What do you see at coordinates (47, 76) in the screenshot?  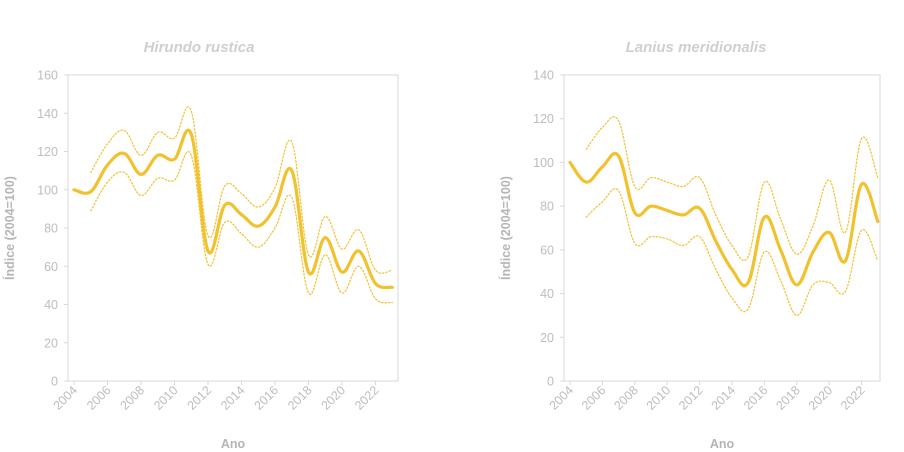 I see `y-tick-label: 160` at bounding box center [47, 76].